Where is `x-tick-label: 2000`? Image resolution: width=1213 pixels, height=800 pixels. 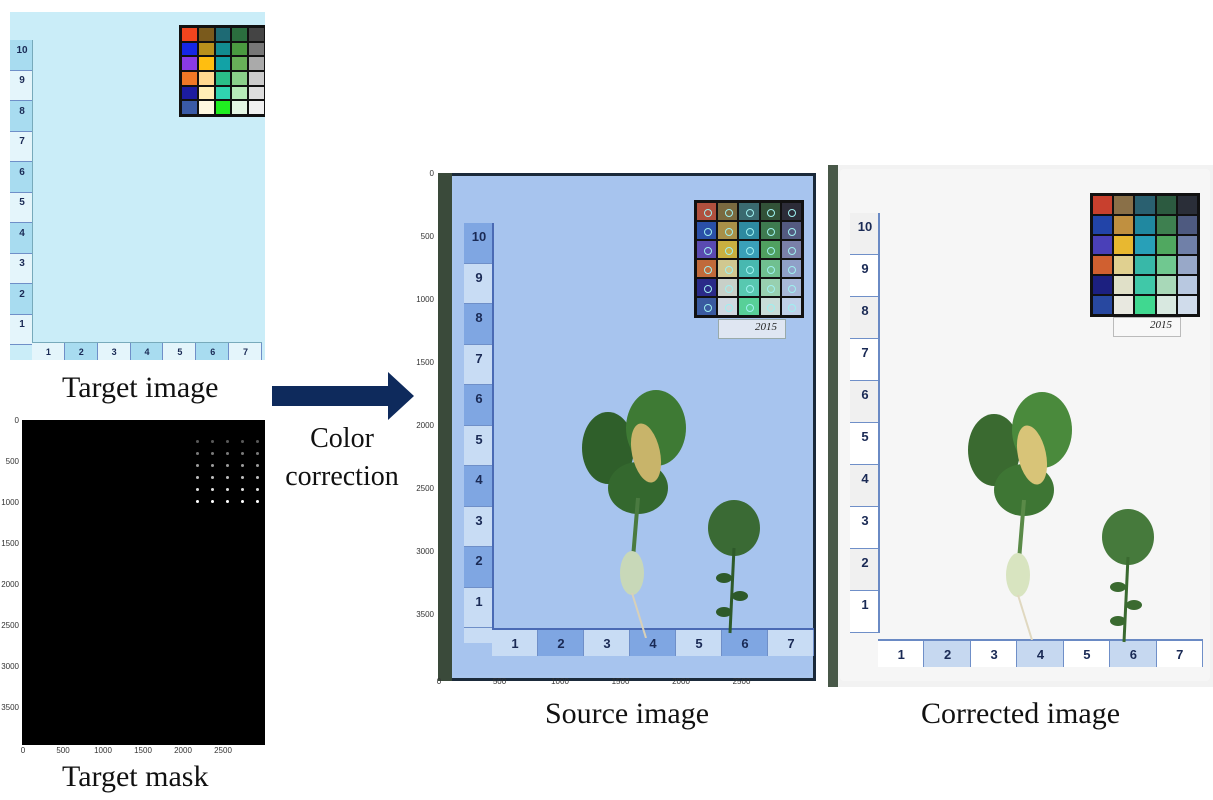 x-tick-label: 2000 is located at coordinates (681, 681).